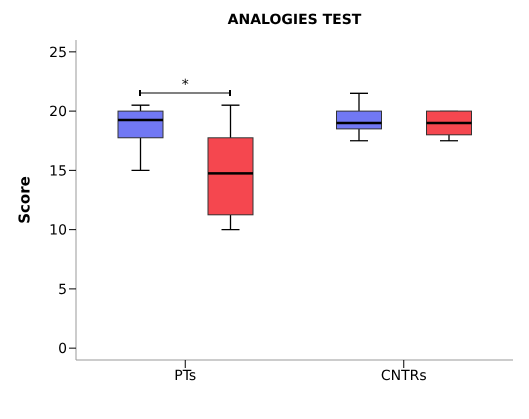  I want to click on x-tick-label: CNTRs, so click(403, 376).